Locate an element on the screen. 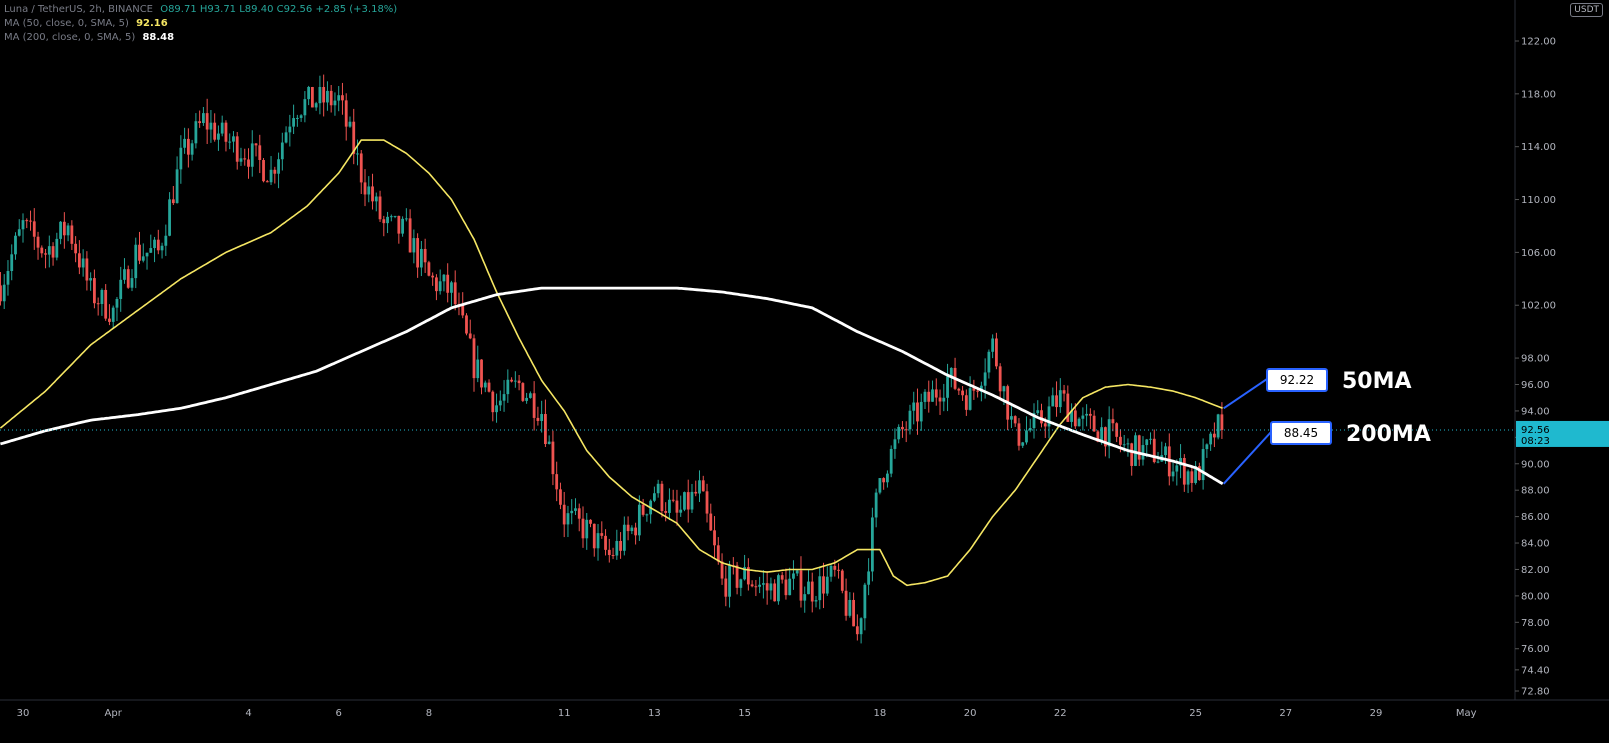 The height and width of the screenshot is (743, 1609). time-tick-label: 13 is located at coordinates (654, 713).